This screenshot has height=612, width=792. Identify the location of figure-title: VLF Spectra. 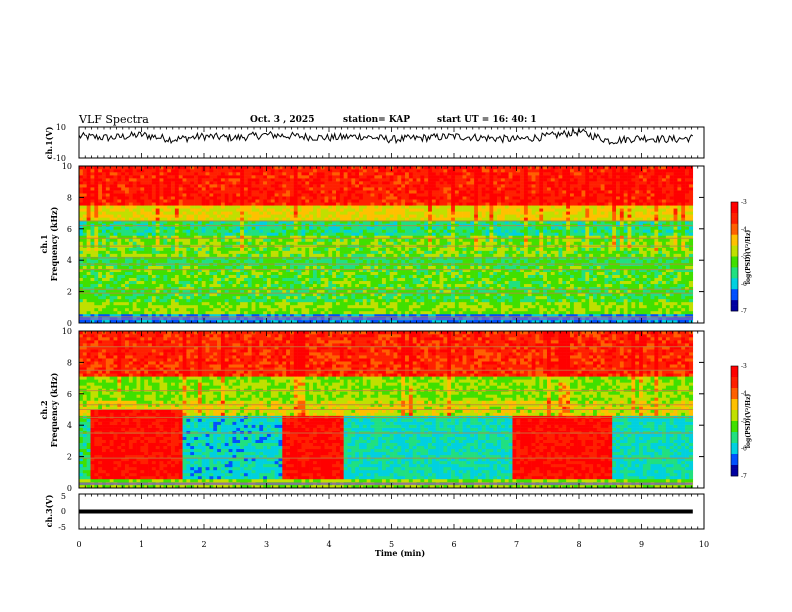
(113, 119).